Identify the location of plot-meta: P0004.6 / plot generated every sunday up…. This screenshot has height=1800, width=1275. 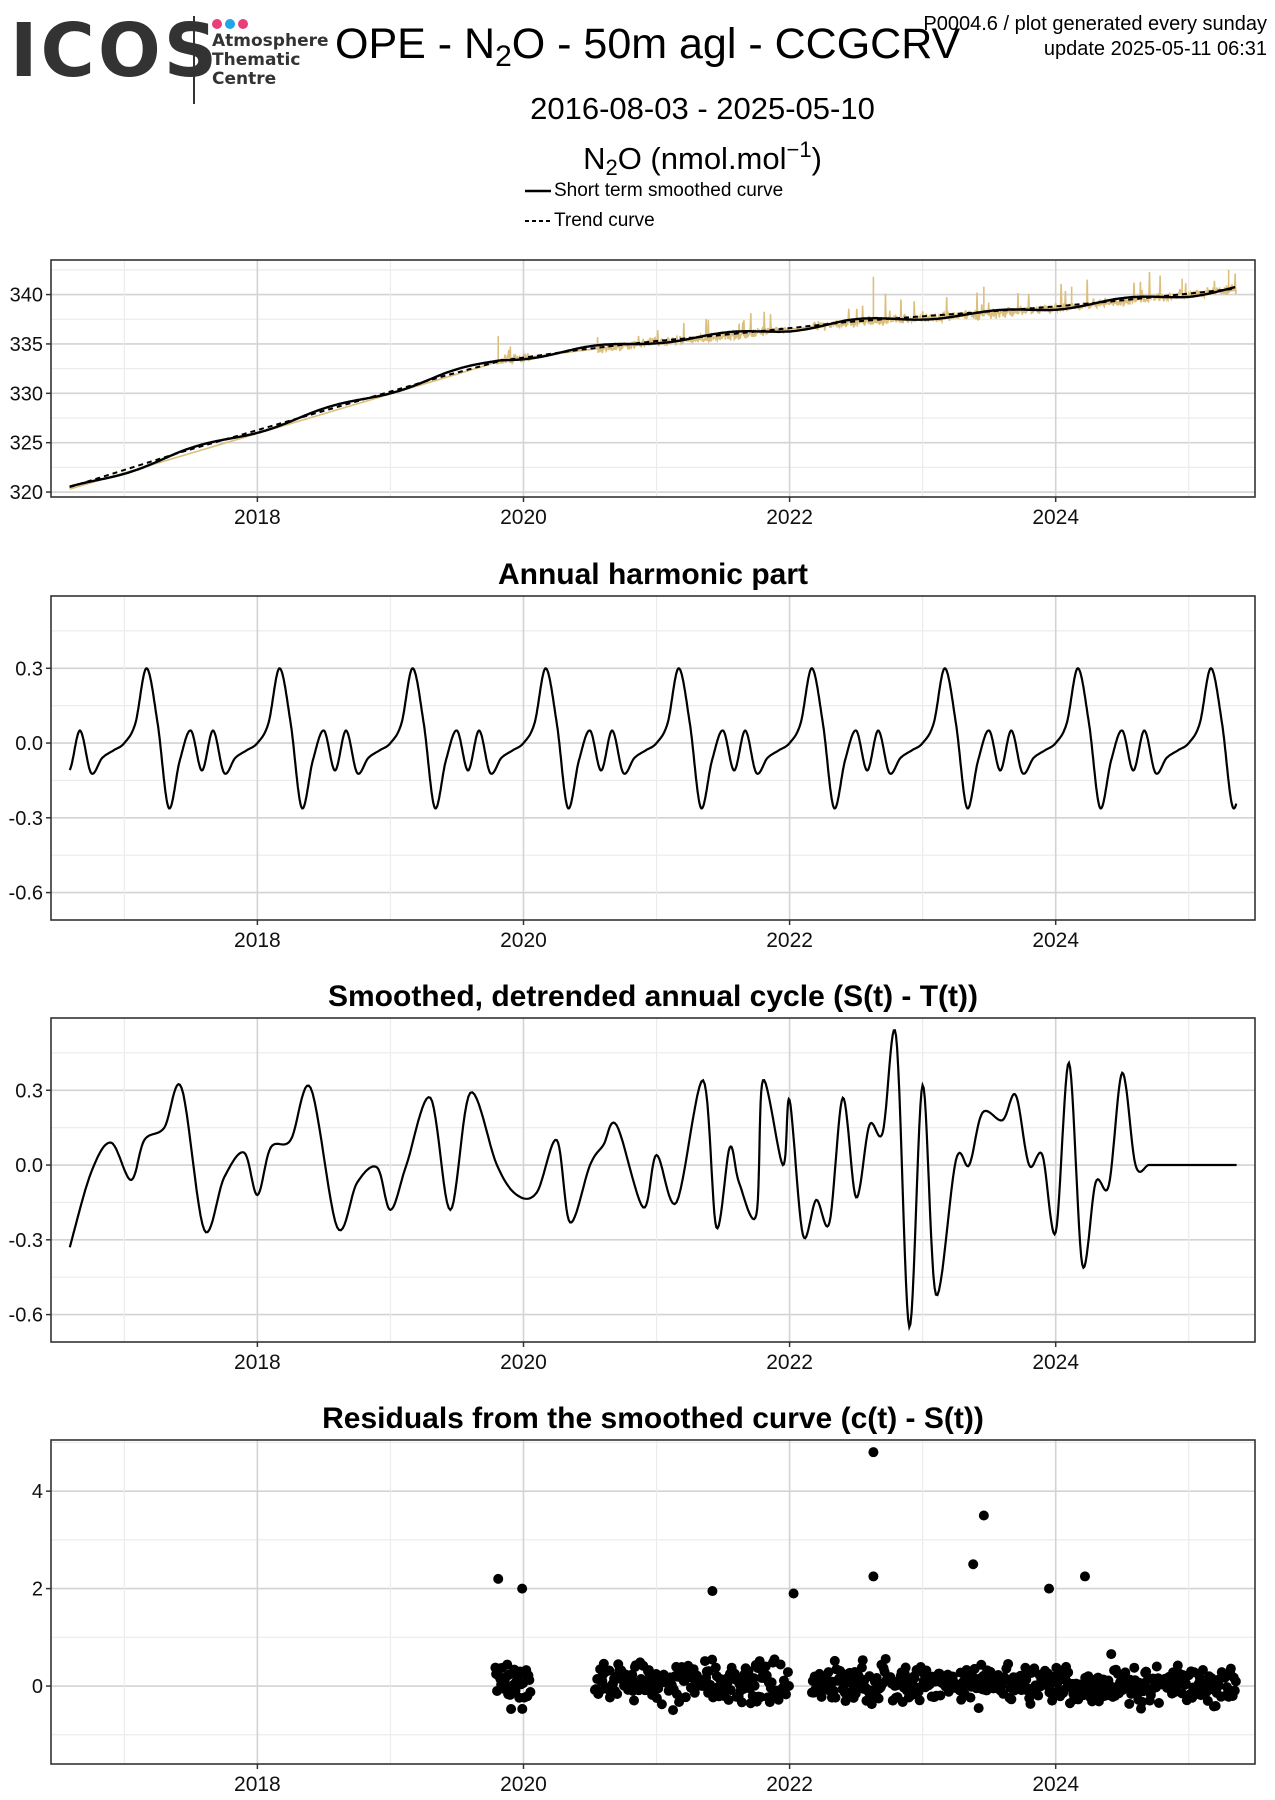
(1095, 37).